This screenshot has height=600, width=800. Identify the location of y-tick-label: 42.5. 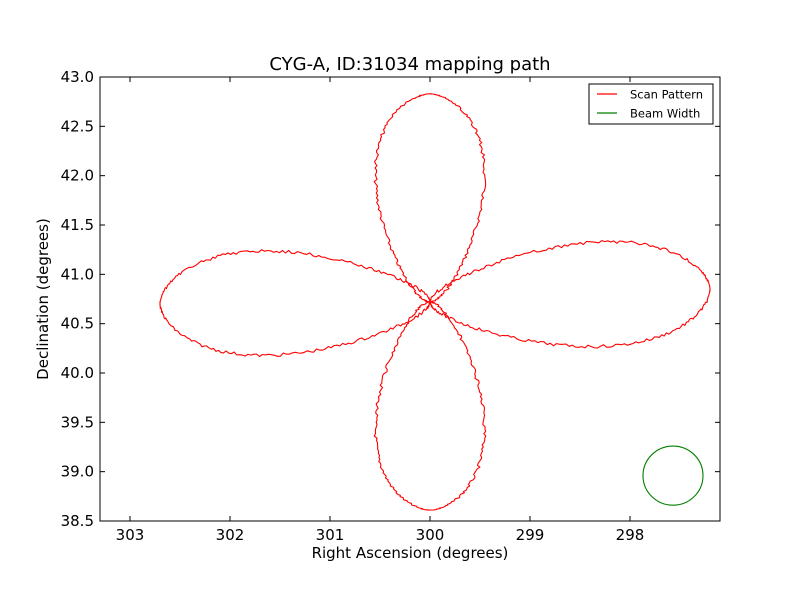
(77, 126).